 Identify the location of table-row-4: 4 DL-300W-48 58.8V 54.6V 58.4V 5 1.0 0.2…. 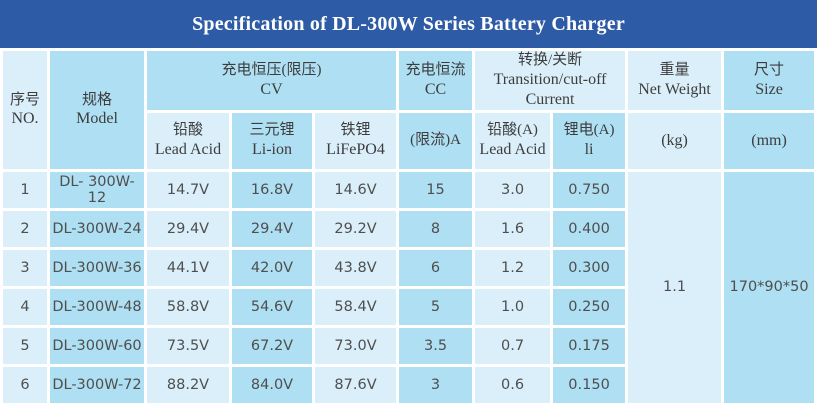
(408, 306).